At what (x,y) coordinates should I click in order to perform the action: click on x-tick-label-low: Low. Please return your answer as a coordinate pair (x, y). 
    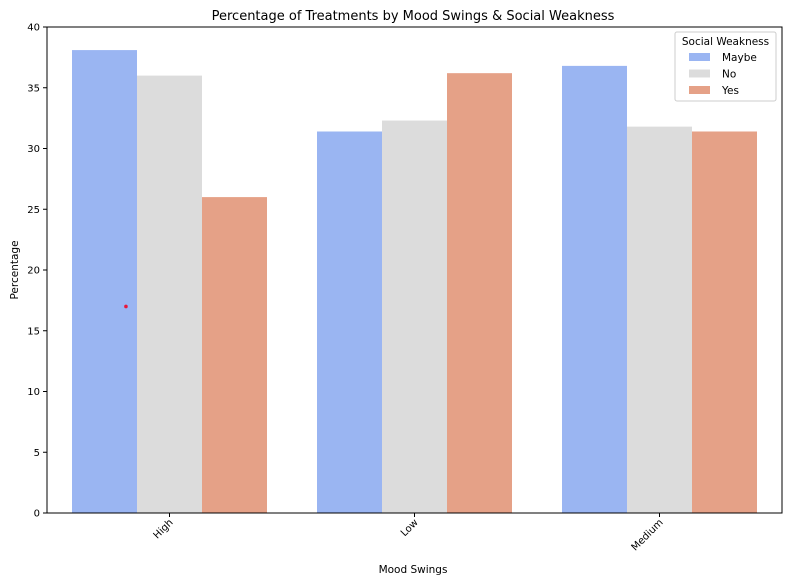
    Looking at the image, I should click on (410, 528).